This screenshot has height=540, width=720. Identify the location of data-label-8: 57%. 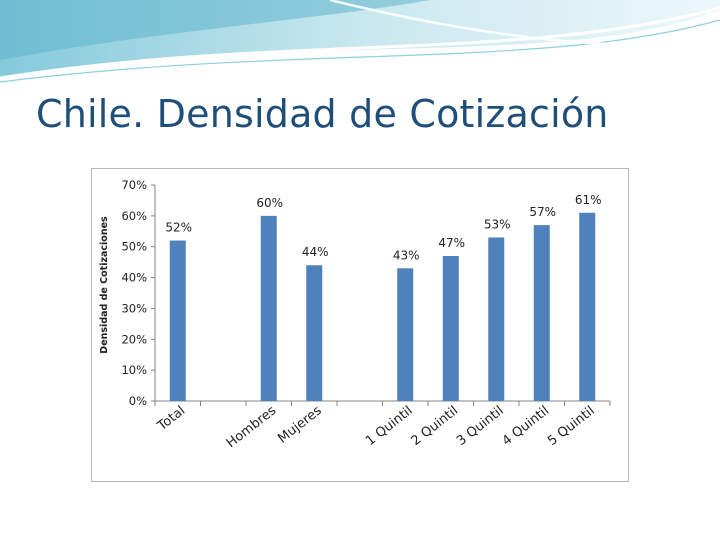
(542, 212).